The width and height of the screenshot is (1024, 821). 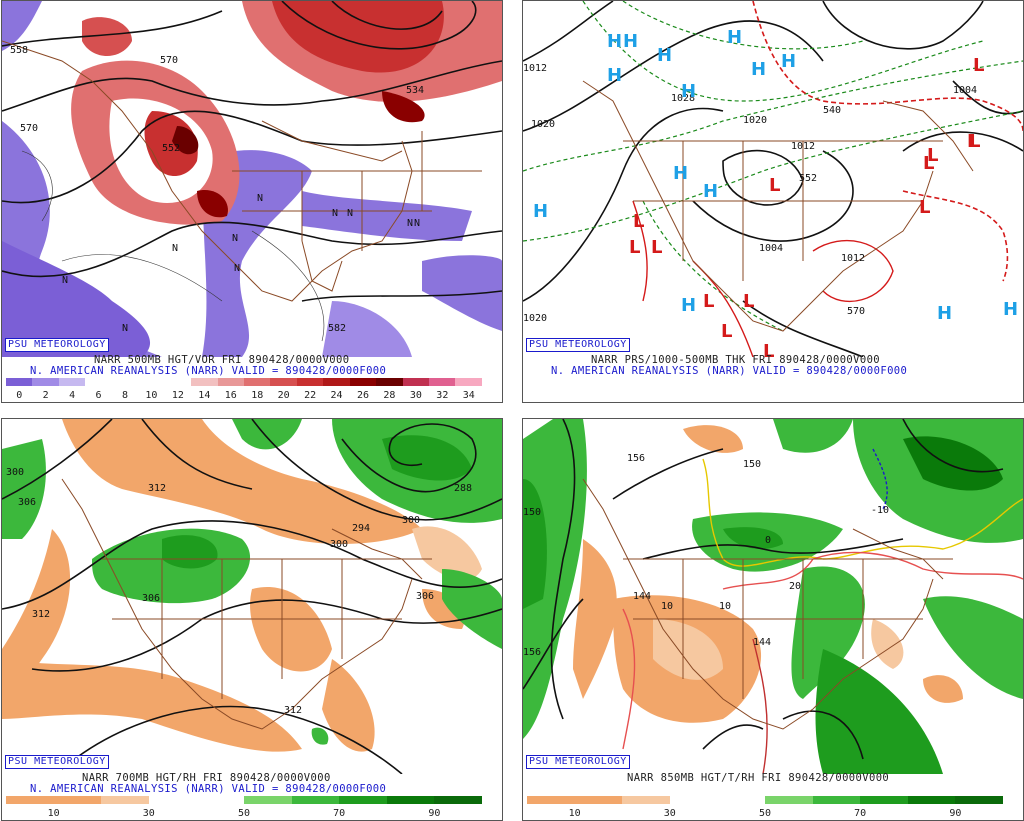 I want to click on contour-label: 582, so click(x=337, y=328).